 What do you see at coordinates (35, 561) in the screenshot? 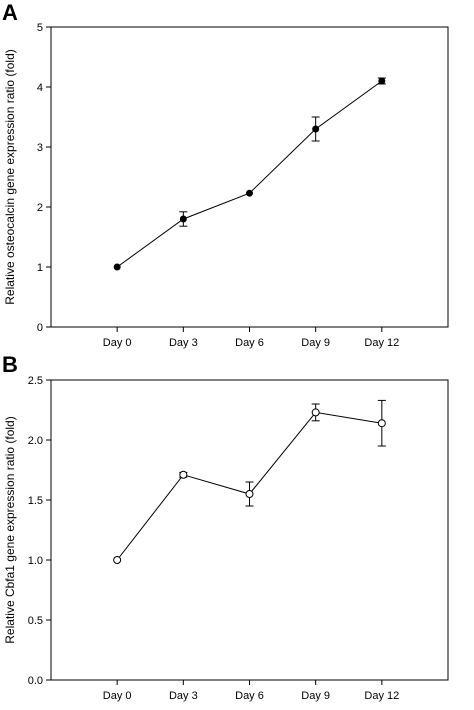
I see `y-tick-label: 1.0` at bounding box center [35, 561].